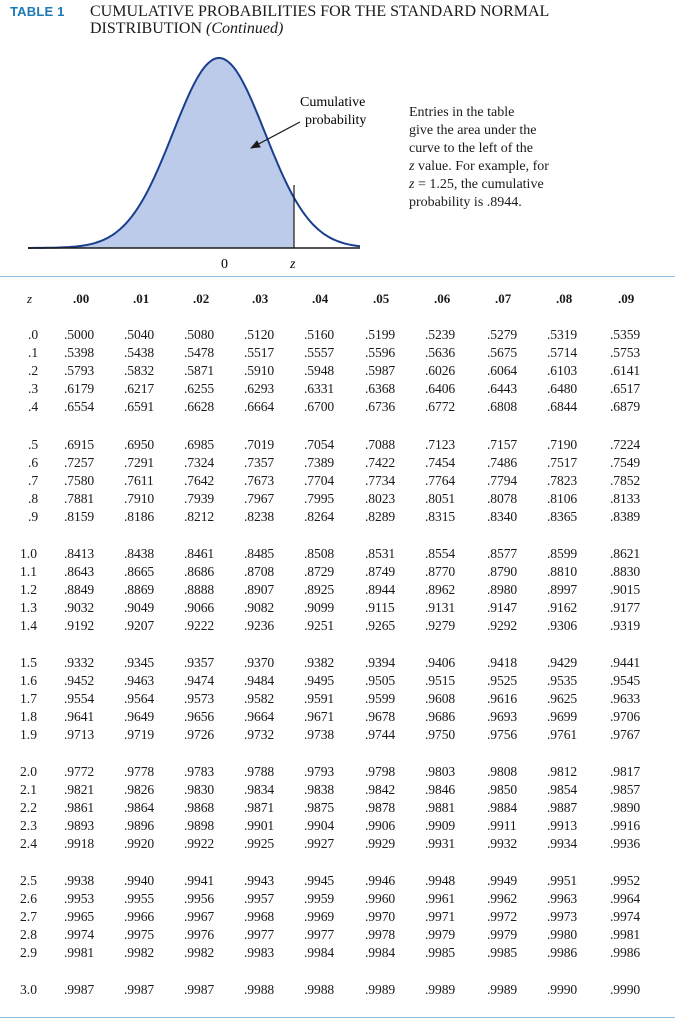 Image resolution: width=675 pixels, height=1024 pixels. I want to click on note-line-4: z value. For example, for, so click(509, 167).